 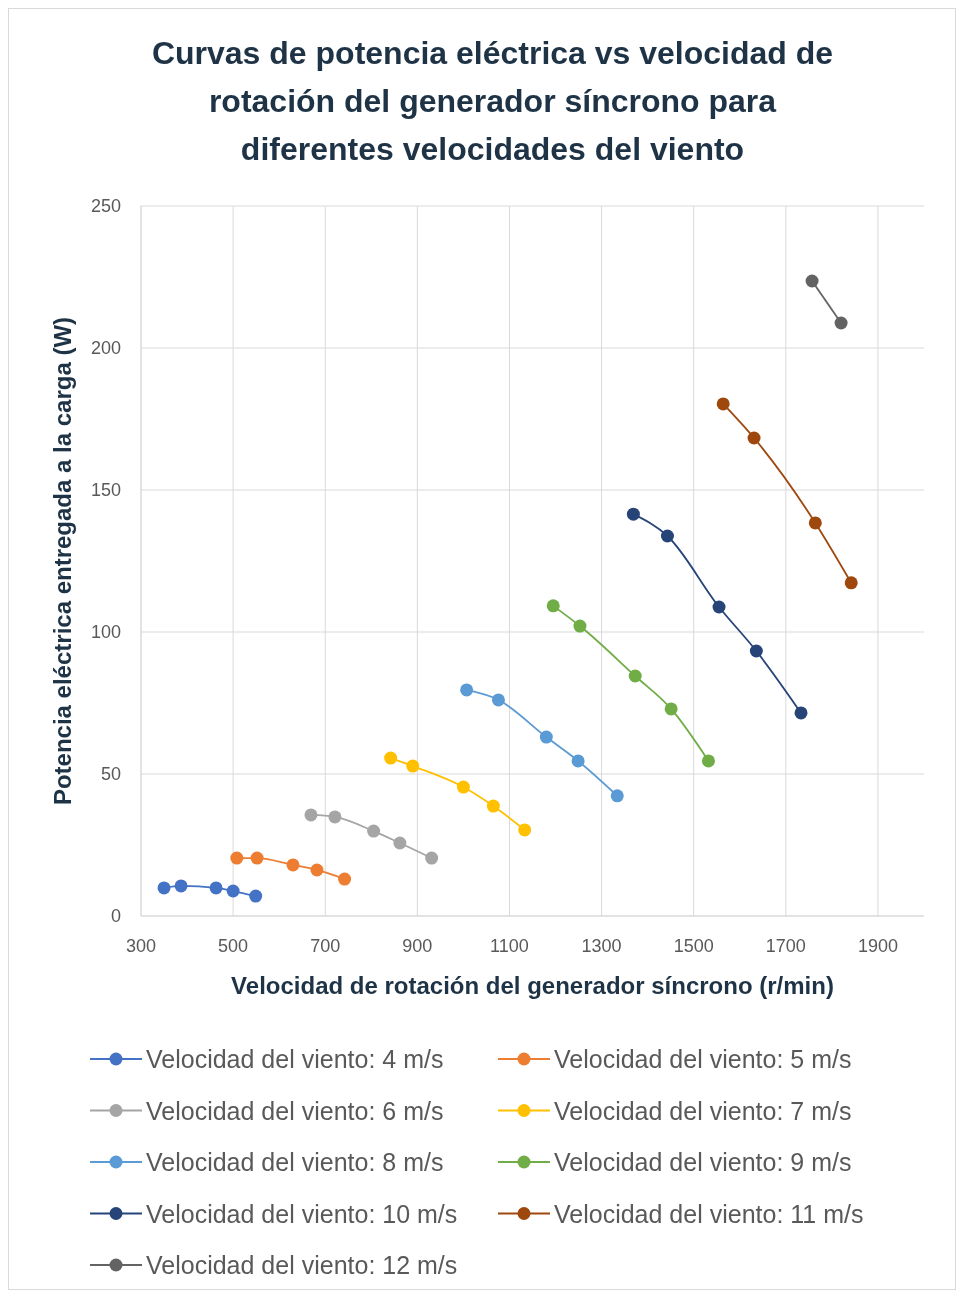 I want to click on legend-label: Velocidad del viento: 7 m/s, so click(x=703, y=1110).